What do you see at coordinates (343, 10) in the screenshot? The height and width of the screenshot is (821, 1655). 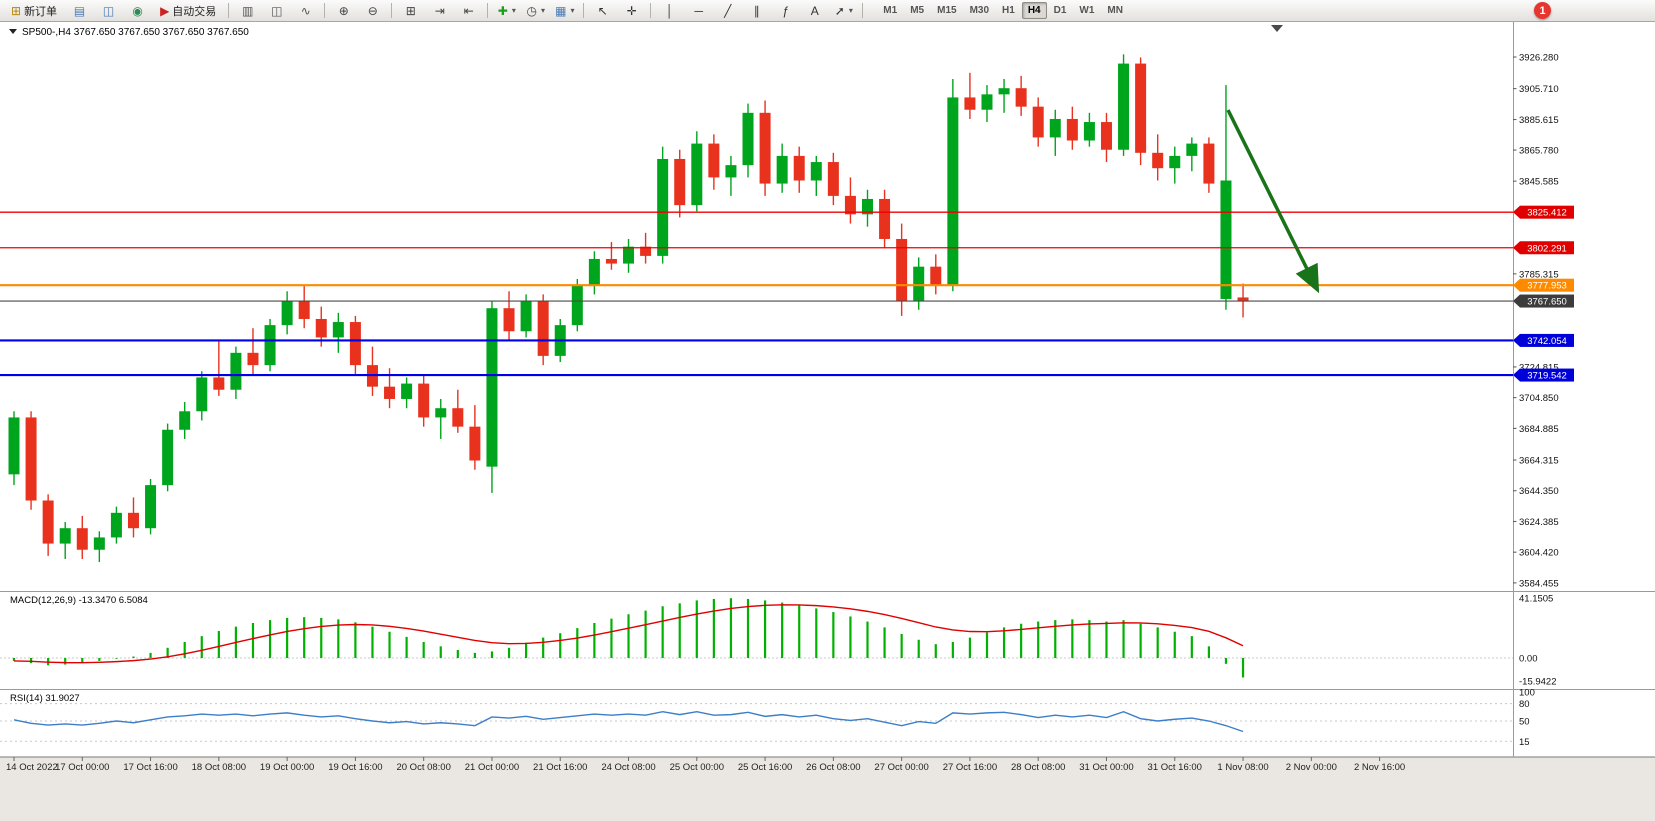 I see `zoom-in-icon: ⊕` at bounding box center [343, 10].